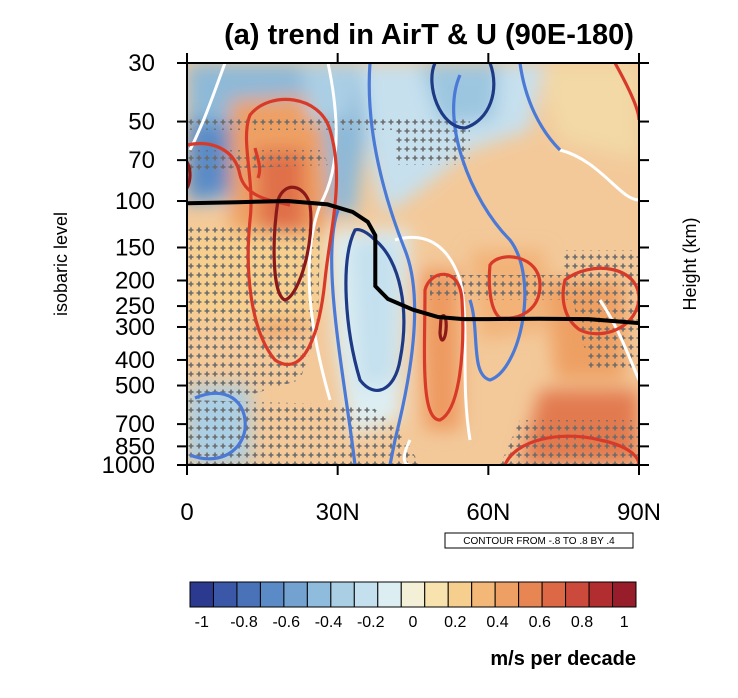 The height and width of the screenshot is (698, 738). Describe the element at coordinates (497, 622) in the screenshot. I see `colorbar-tick-label: 0.4` at that location.